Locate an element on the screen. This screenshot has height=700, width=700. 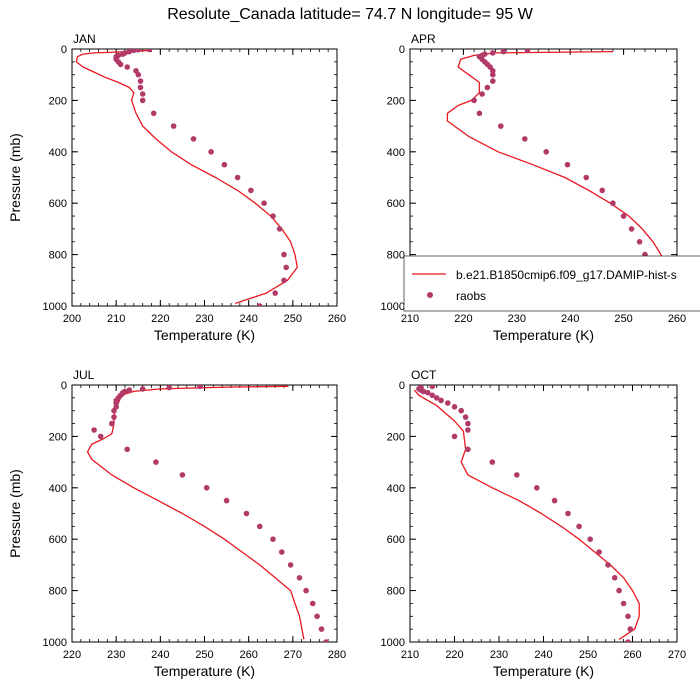
legend-box is located at coordinates (551, 283).